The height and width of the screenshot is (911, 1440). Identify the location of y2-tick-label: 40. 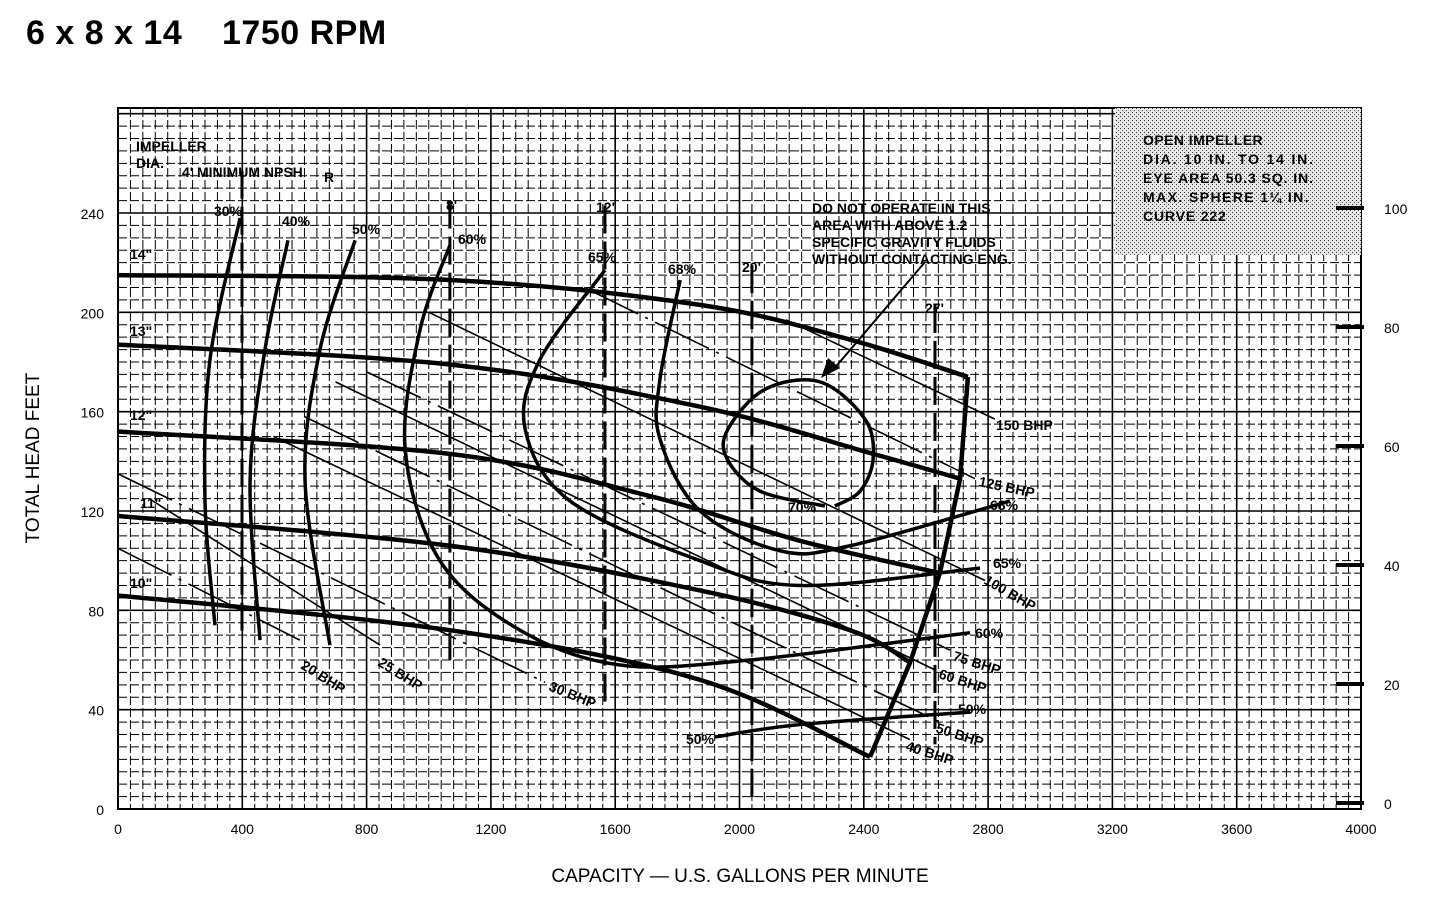
(1392, 566).